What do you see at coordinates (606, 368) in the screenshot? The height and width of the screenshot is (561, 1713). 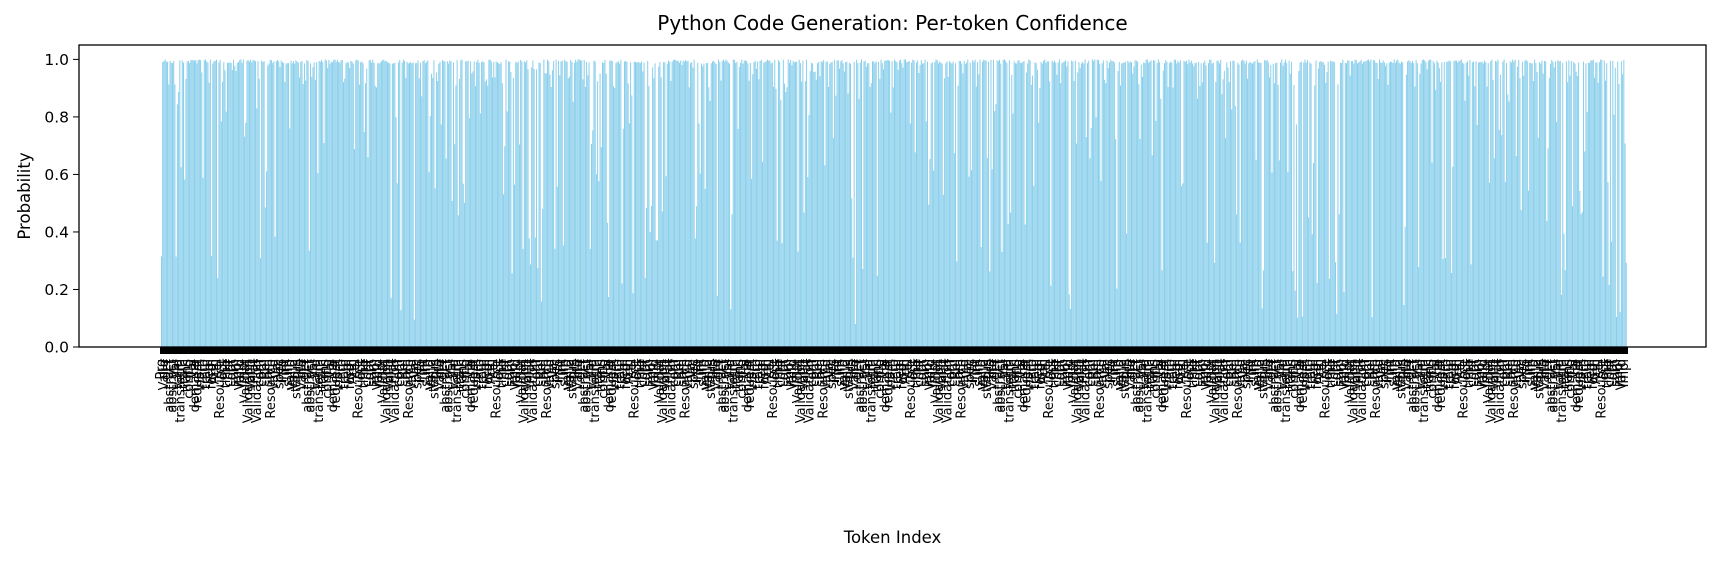 I see `x-tick-label: val` at bounding box center [606, 368].